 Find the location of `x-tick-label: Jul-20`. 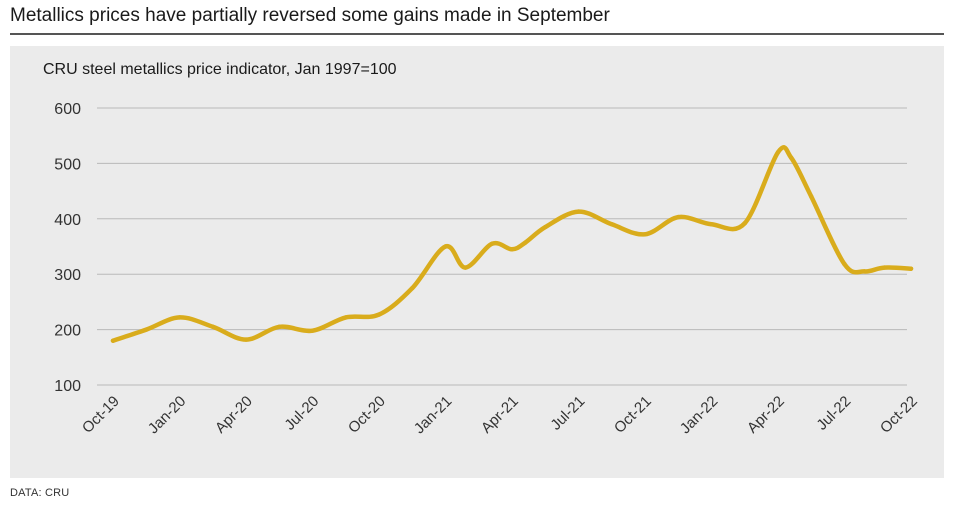

x-tick-label: Jul-20 is located at coordinates (301, 413).